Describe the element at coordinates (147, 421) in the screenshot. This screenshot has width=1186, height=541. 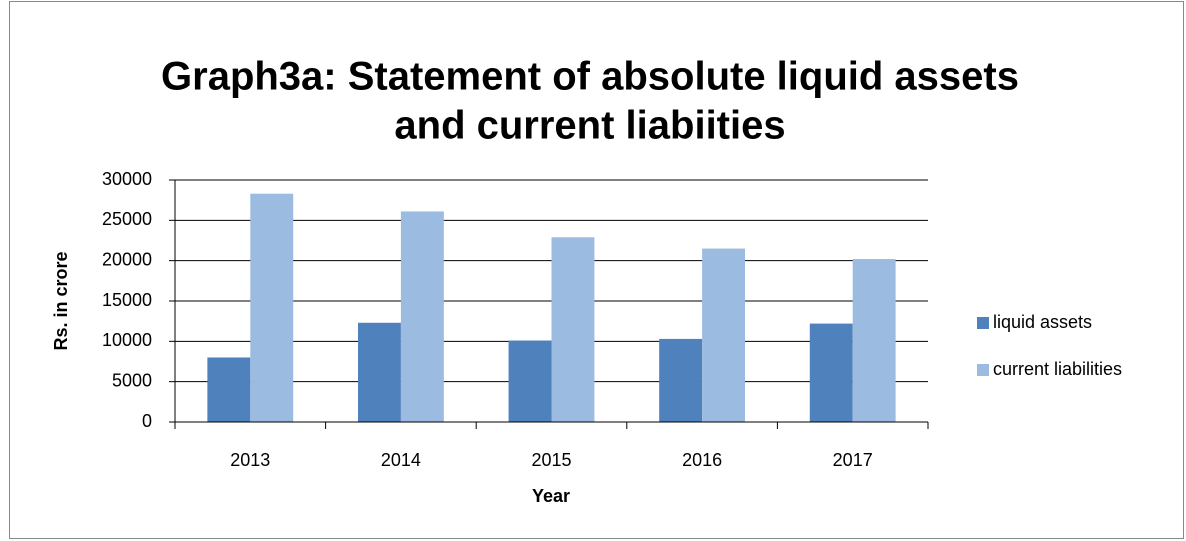
I see `y-tick-label: 0` at that location.